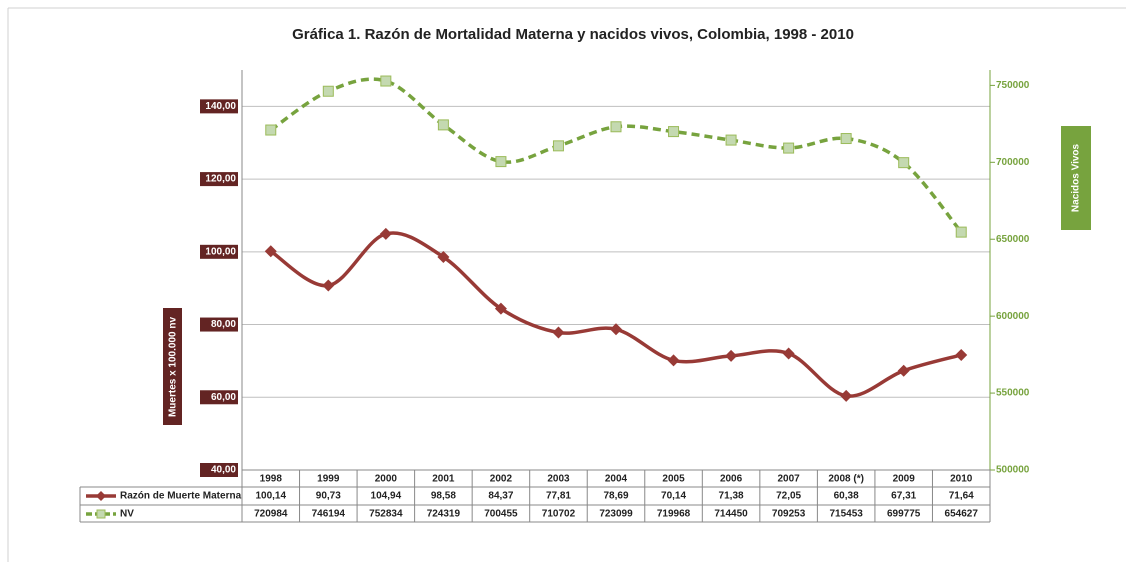 This screenshot has width=1126, height=562. What do you see at coordinates (846, 479) in the screenshot?
I see `x-tick-label: 2008 (*)` at bounding box center [846, 479].